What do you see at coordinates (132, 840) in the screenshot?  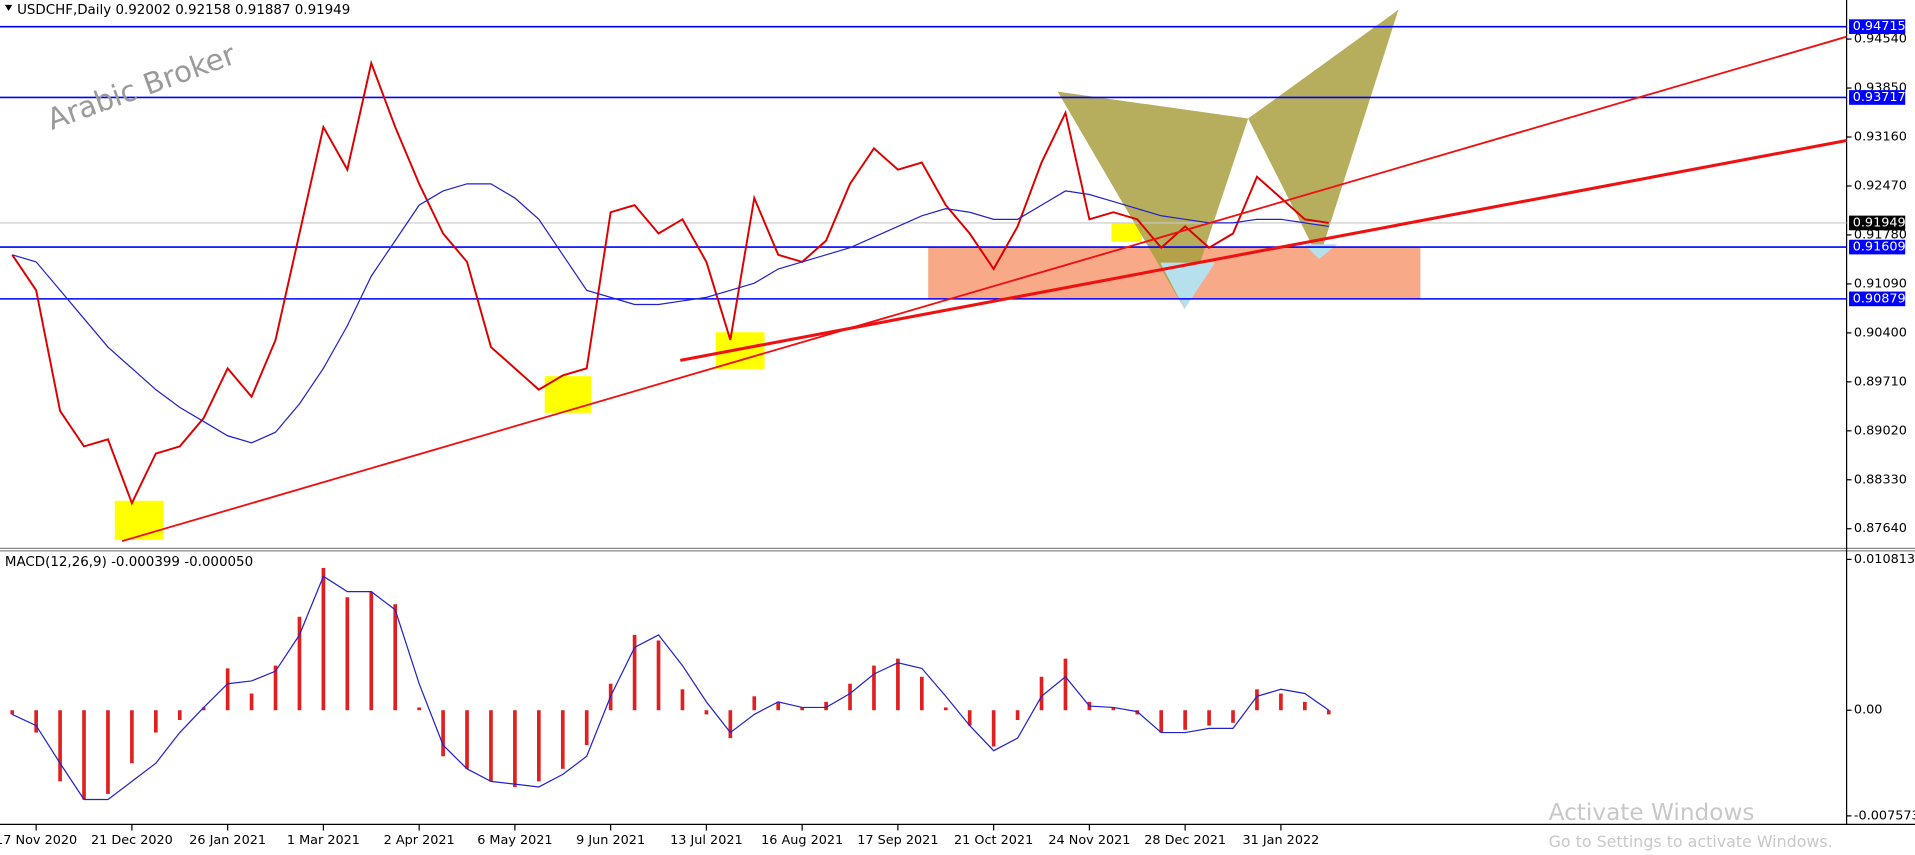 I see `x-tick-label: 21 Dec 2020` at bounding box center [132, 840].